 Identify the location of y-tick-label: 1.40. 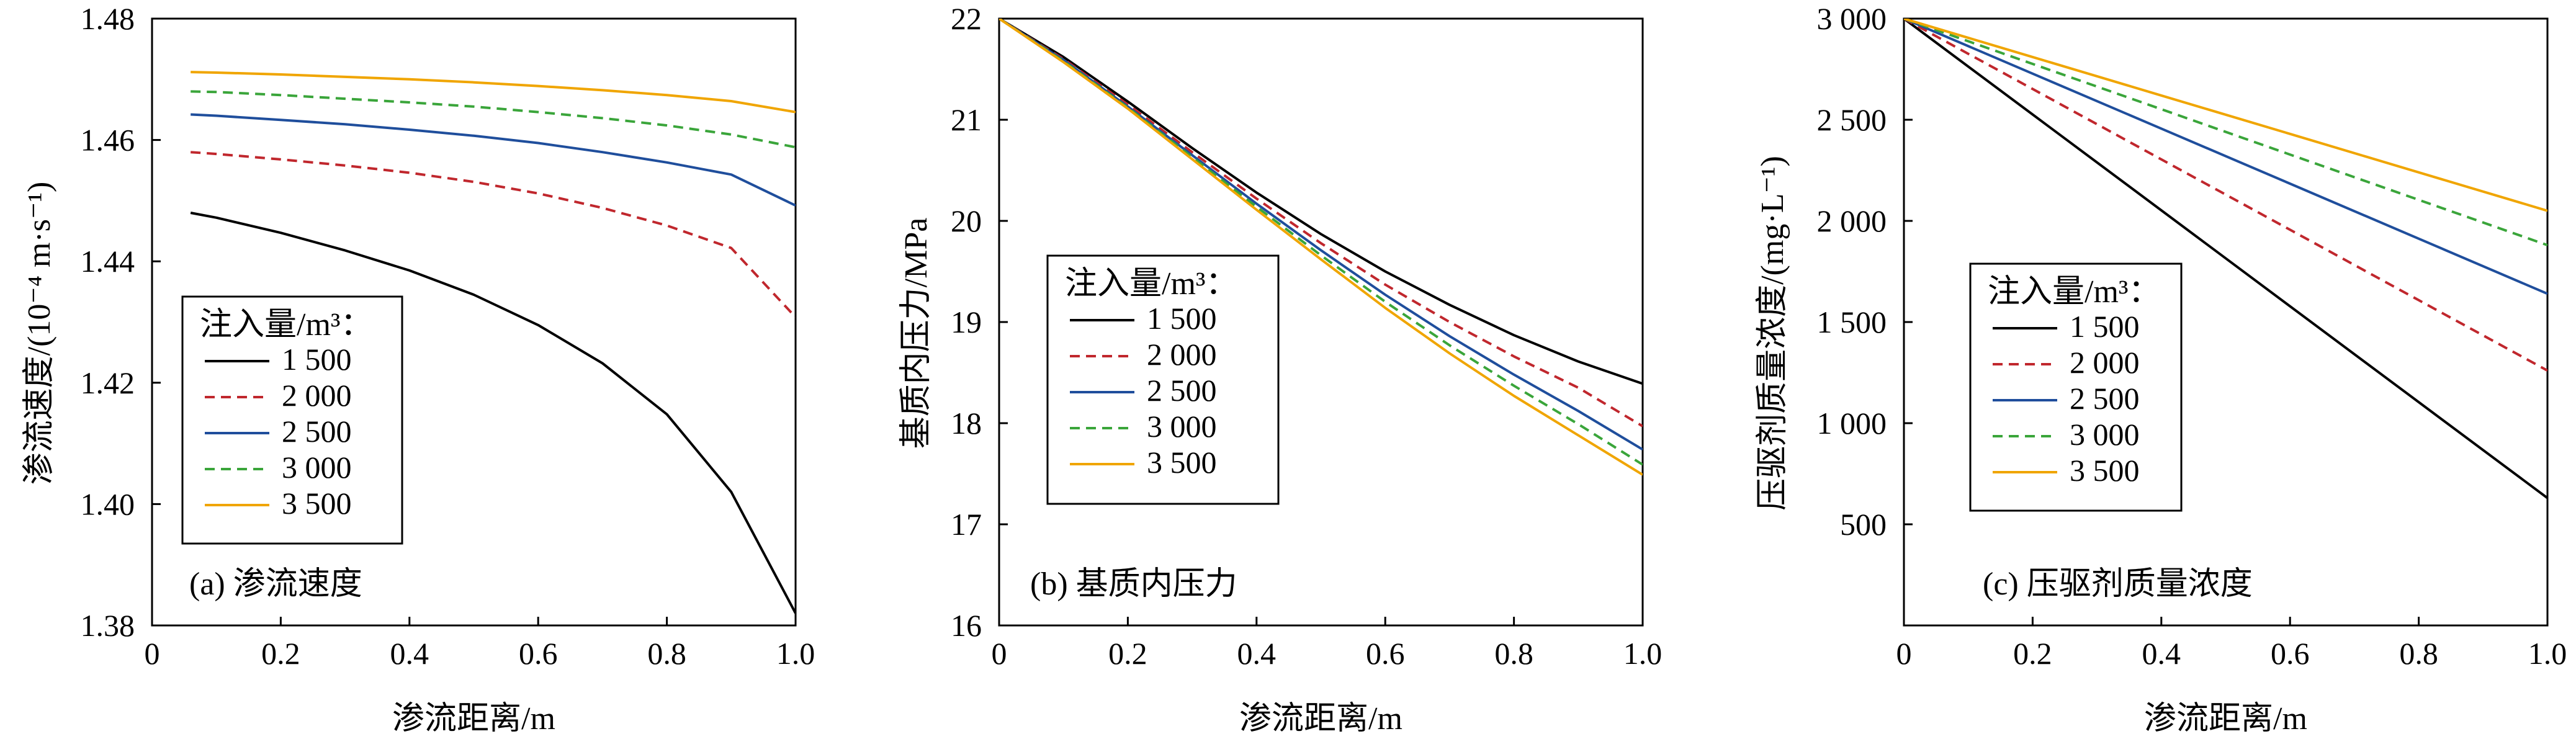
(108, 504).